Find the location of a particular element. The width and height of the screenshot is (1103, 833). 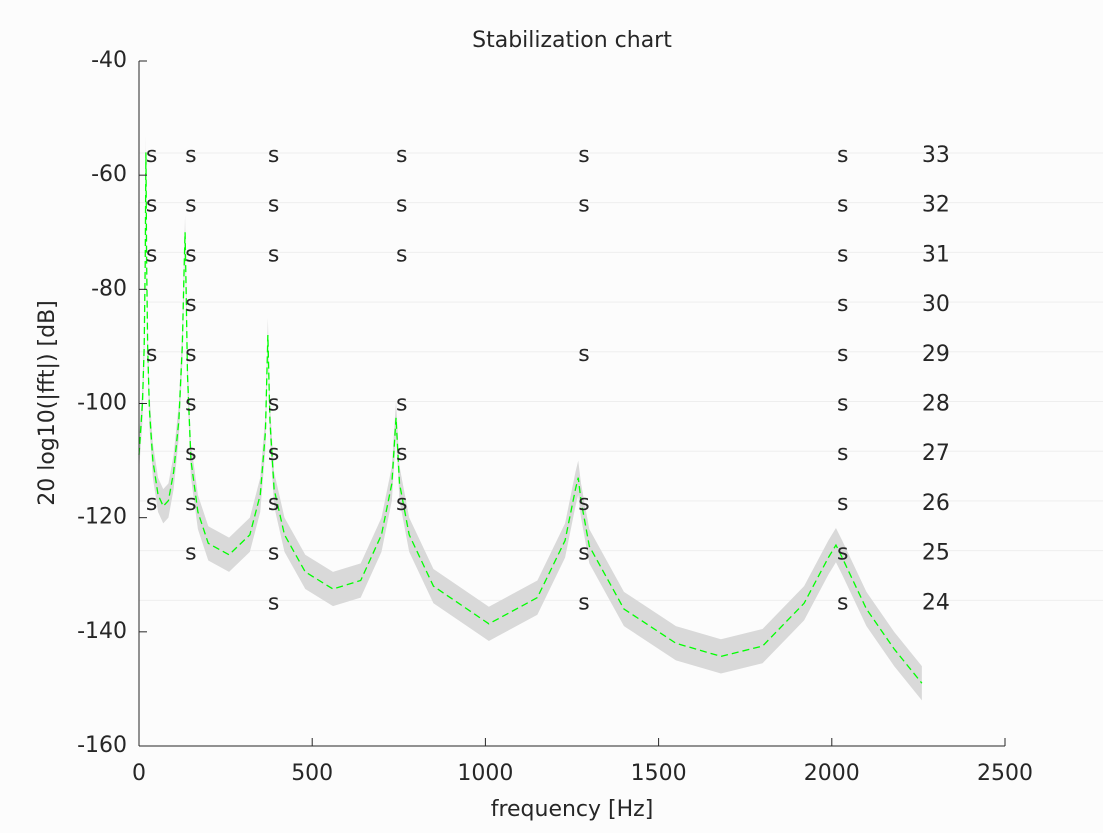

order-label: 26 is located at coordinates (936, 503).